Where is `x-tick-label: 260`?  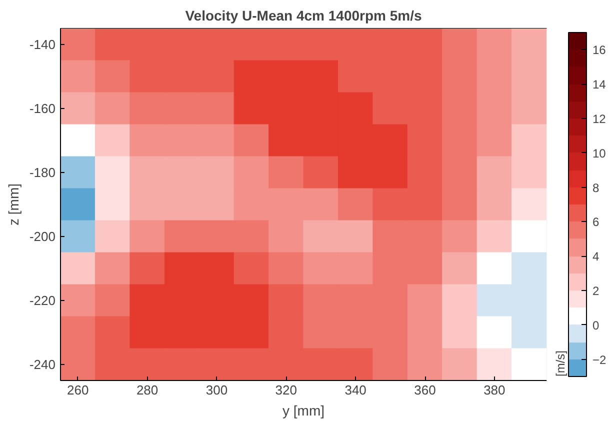
x-tick-label: 260 is located at coordinates (78, 390).